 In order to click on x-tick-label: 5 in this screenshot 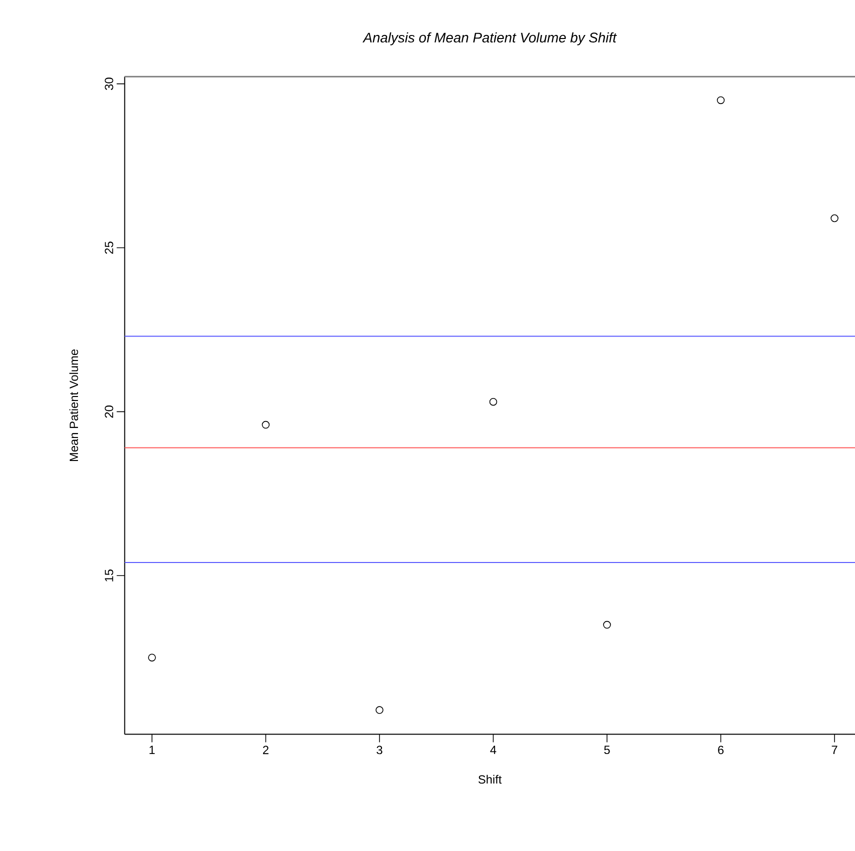, I will do `click(607, 750)`.